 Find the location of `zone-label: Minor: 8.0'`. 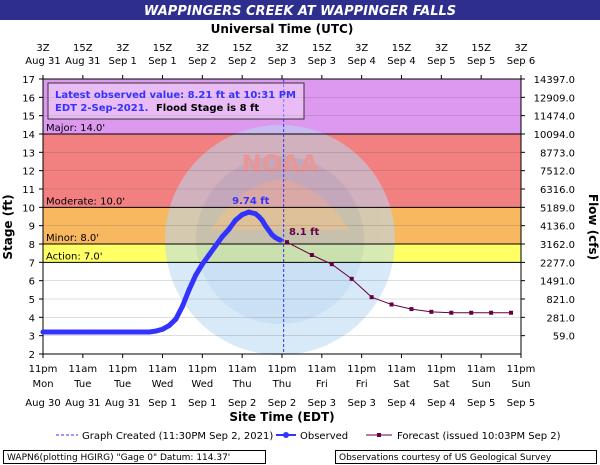

zone-label: Minor: 8.0' is located at coordinates (72, 238).